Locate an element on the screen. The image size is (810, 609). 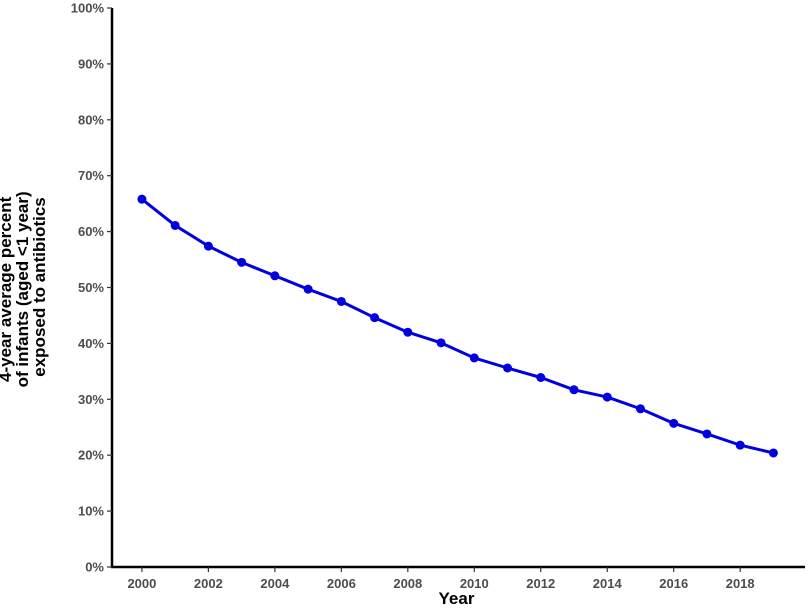
y-tick-label: 50% is located at coordinates (91, 287).